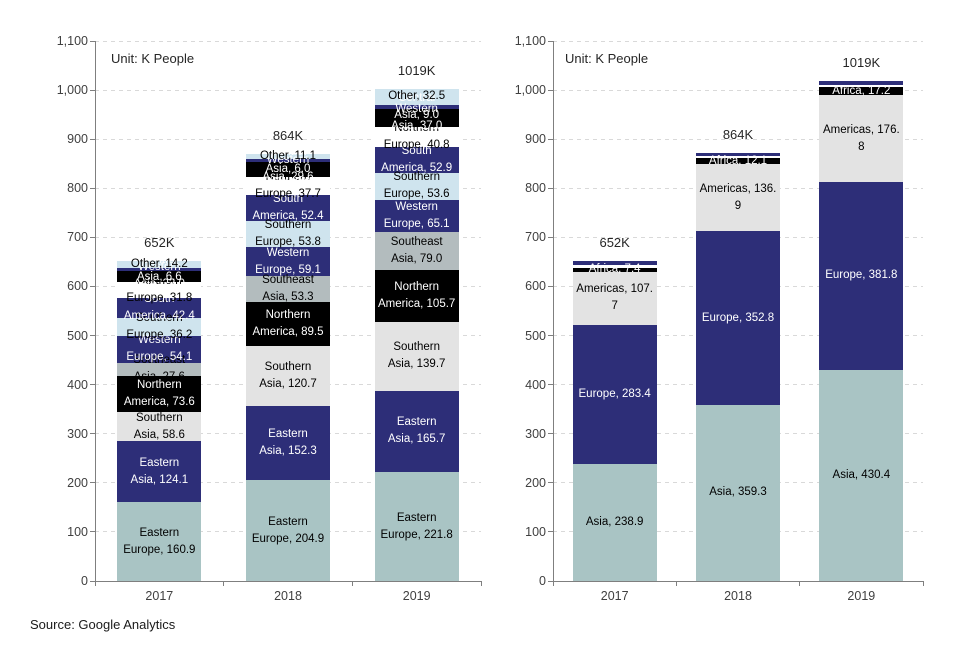 Image resolution: width=960 pixels, height=660 pixels. I want to click on segment-eastern-asia-2017, so click(159, 471).